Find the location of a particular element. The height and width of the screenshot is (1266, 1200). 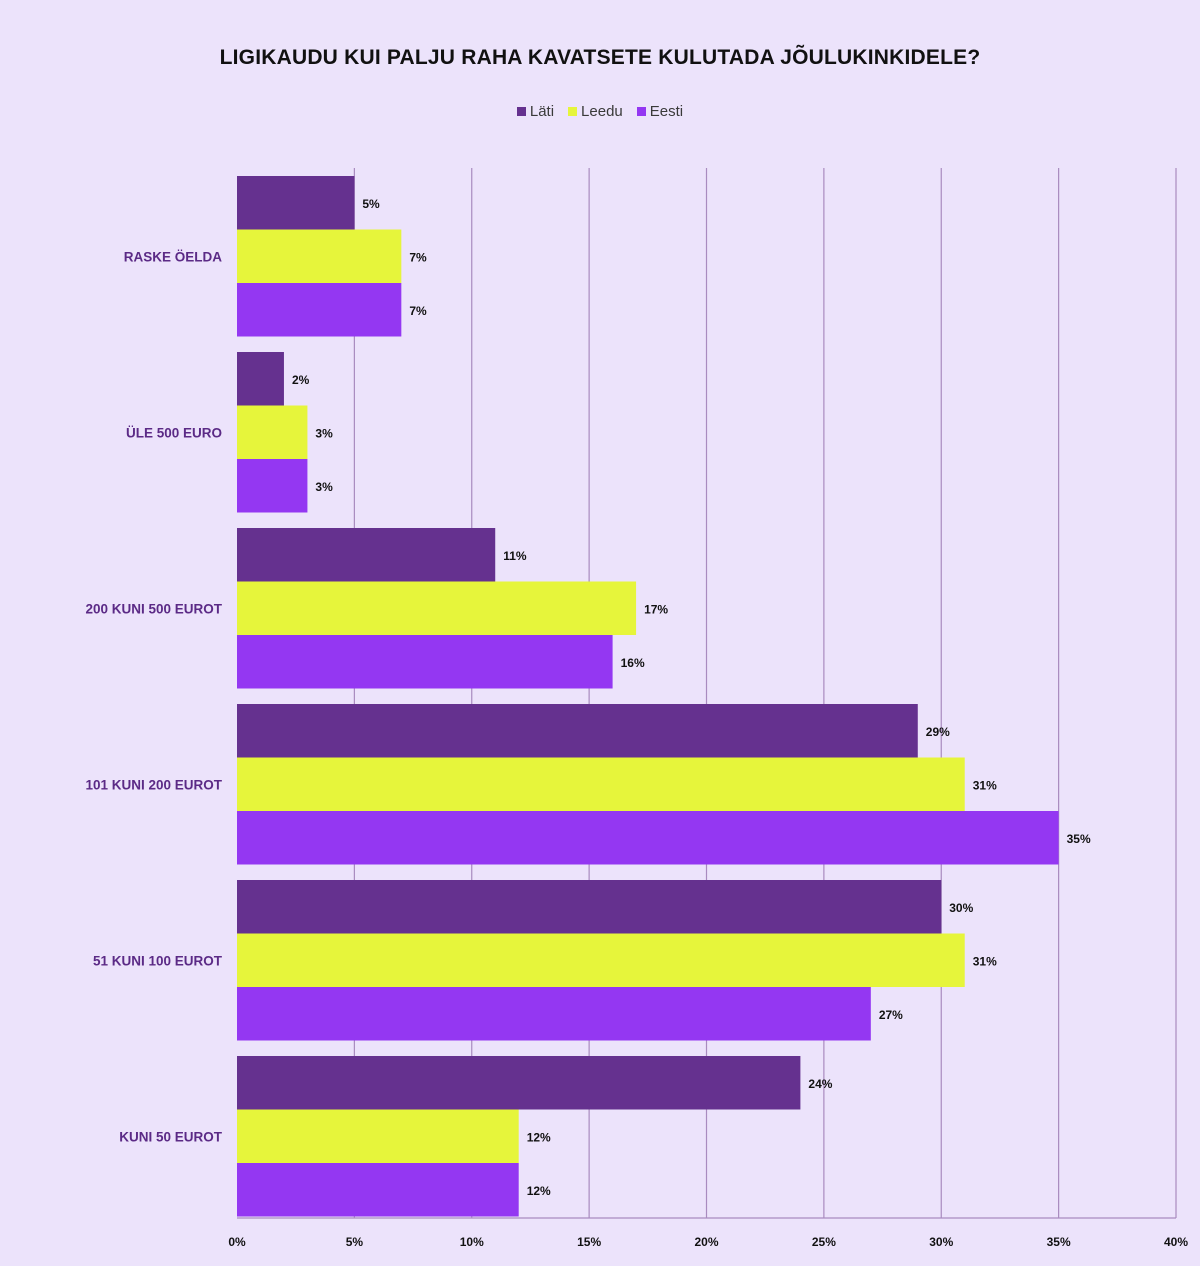

x-tick-label: 20% is located at coordinates (706, 1242).